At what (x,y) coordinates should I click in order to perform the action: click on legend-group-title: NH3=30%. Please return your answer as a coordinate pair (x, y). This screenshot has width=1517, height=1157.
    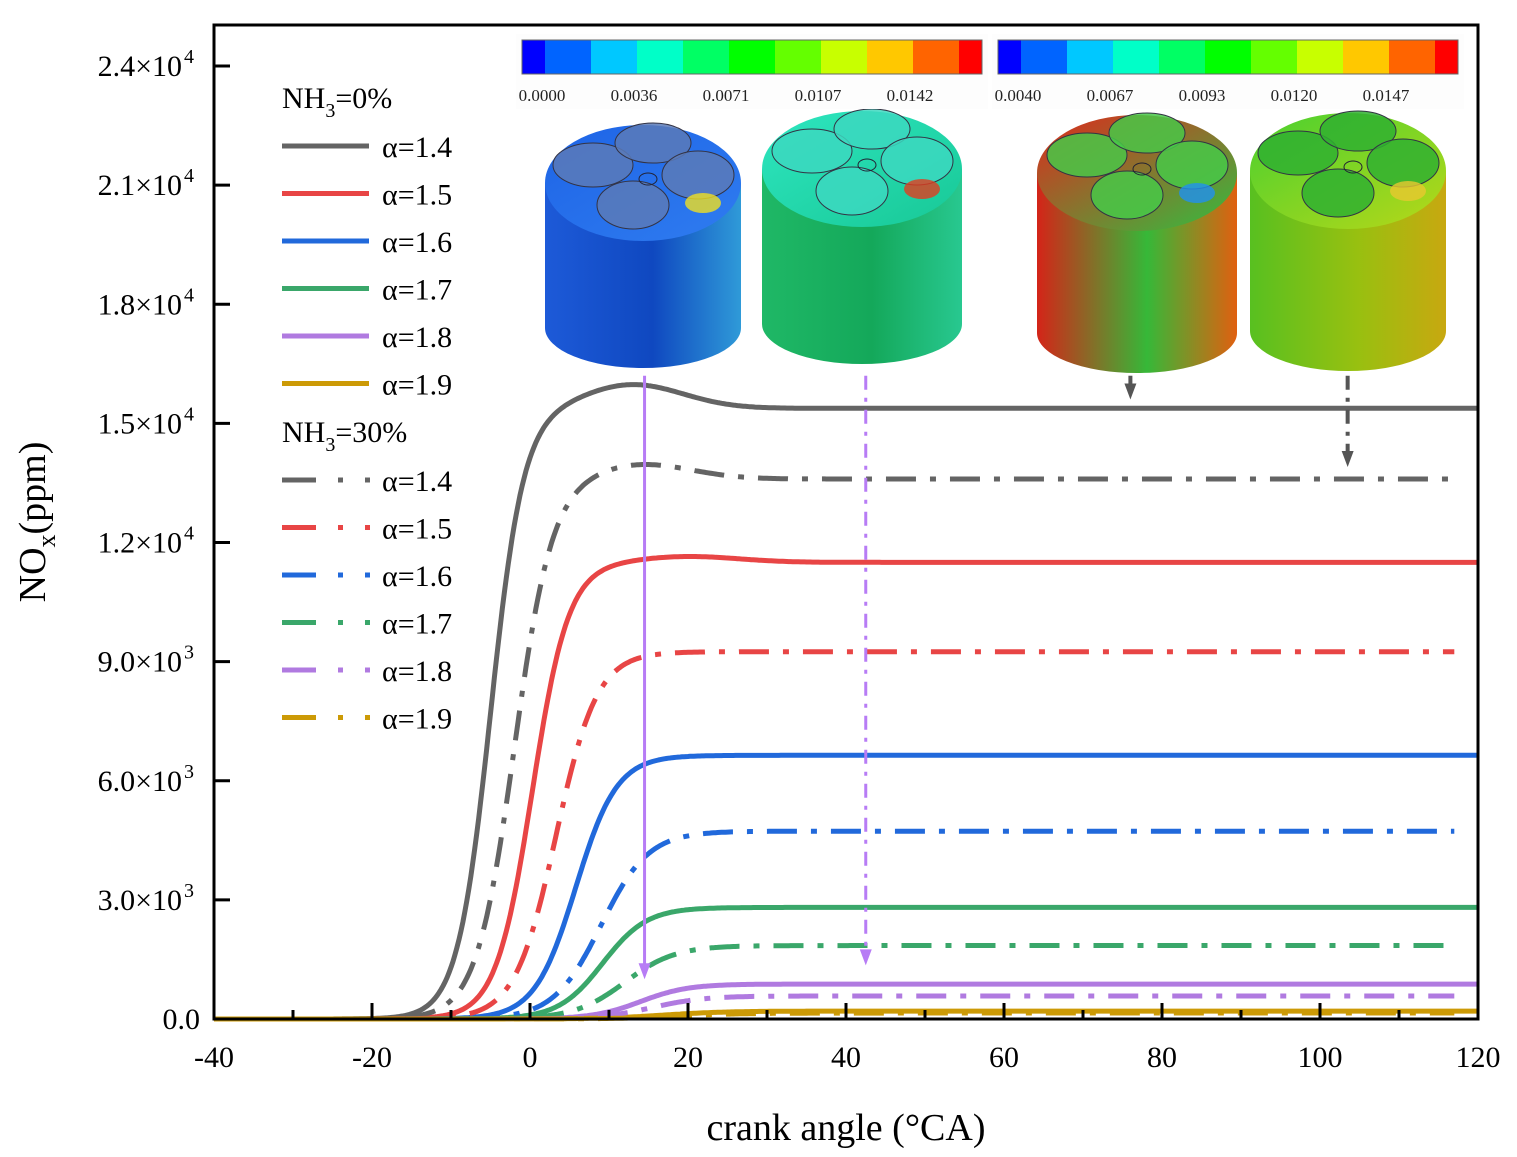
    Looking at the image, I should click on (344, 436).